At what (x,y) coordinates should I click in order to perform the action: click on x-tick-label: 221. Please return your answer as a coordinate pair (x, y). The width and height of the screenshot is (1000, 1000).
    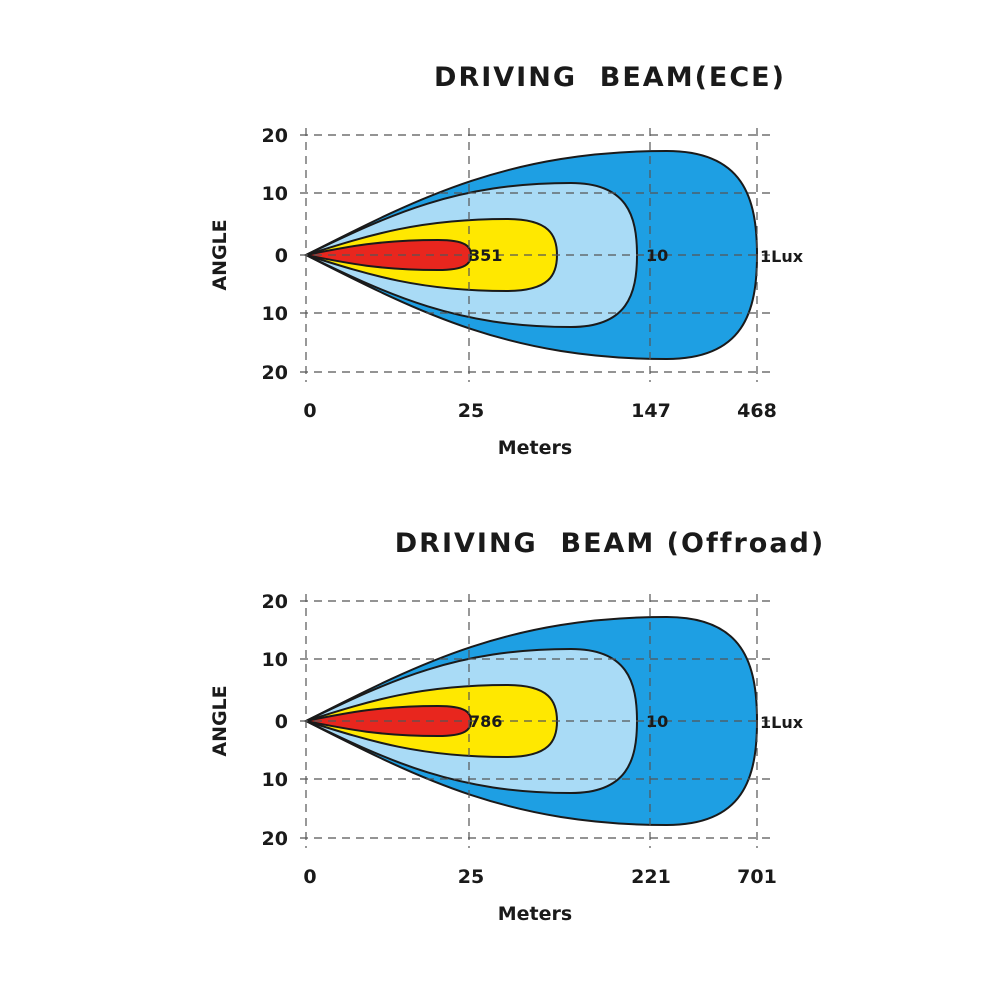
    Looking at the image, I should click on (651, 877).